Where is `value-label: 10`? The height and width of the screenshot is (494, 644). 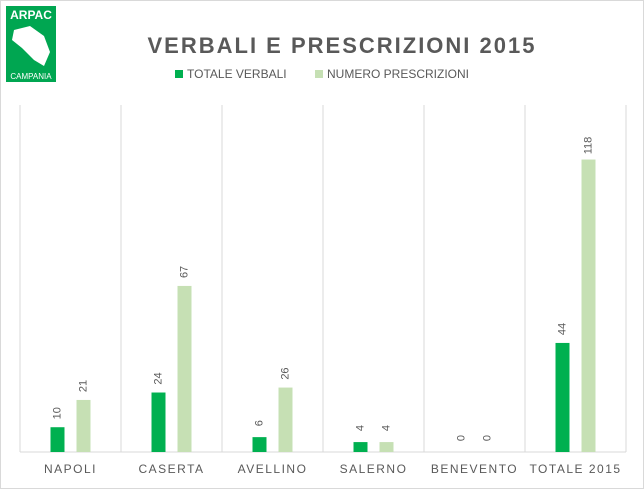
value-label: 10 is located at coordinates (57, 413).